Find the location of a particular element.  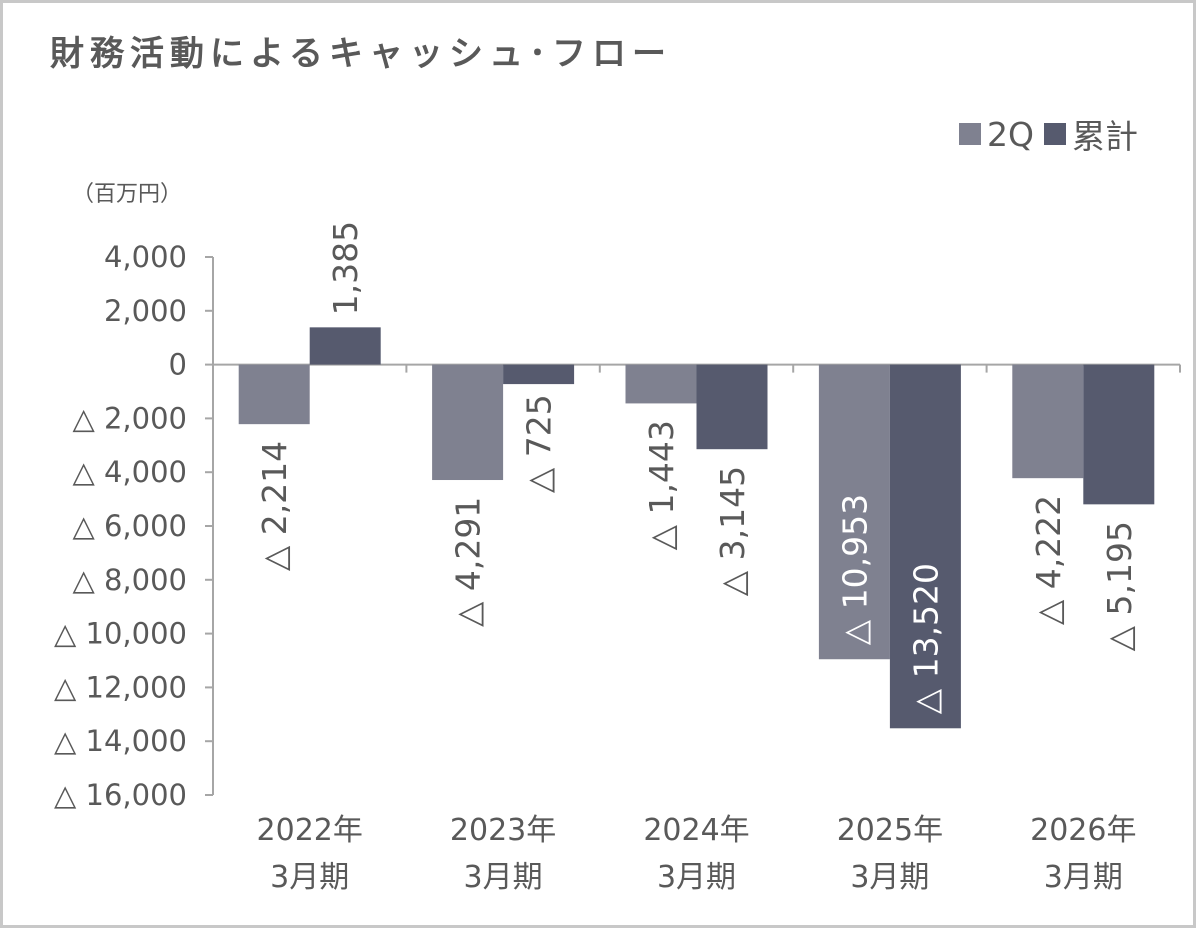

y-tick-label: 0 is located at coordinates (178, 365).